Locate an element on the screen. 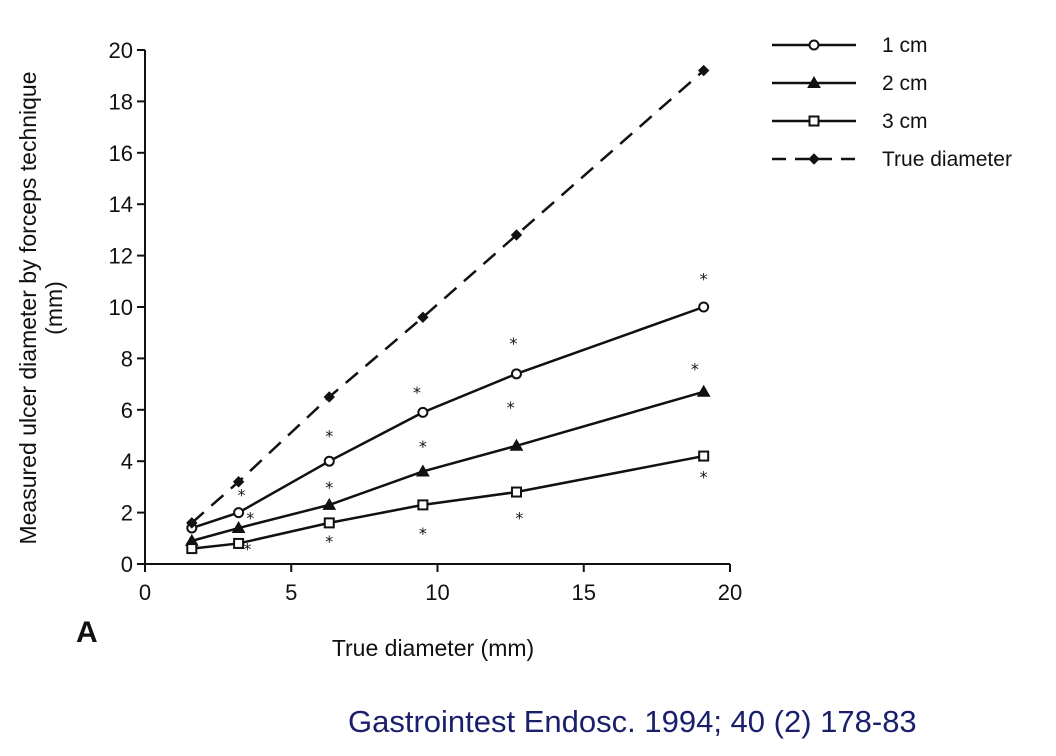 The height and width of the screenshot is (756, 1056). legend-item: True diameter is located at coordinates (892, 159).